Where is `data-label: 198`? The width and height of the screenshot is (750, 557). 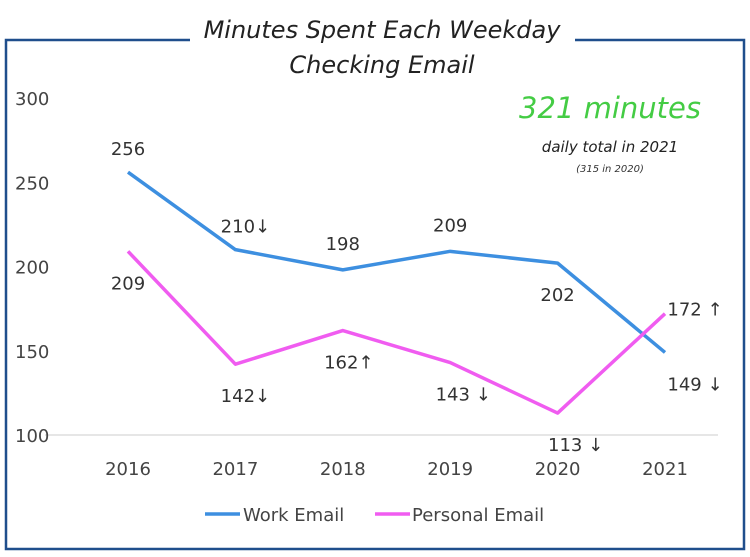 data-label: 198 is located at coordinates (343, 244).